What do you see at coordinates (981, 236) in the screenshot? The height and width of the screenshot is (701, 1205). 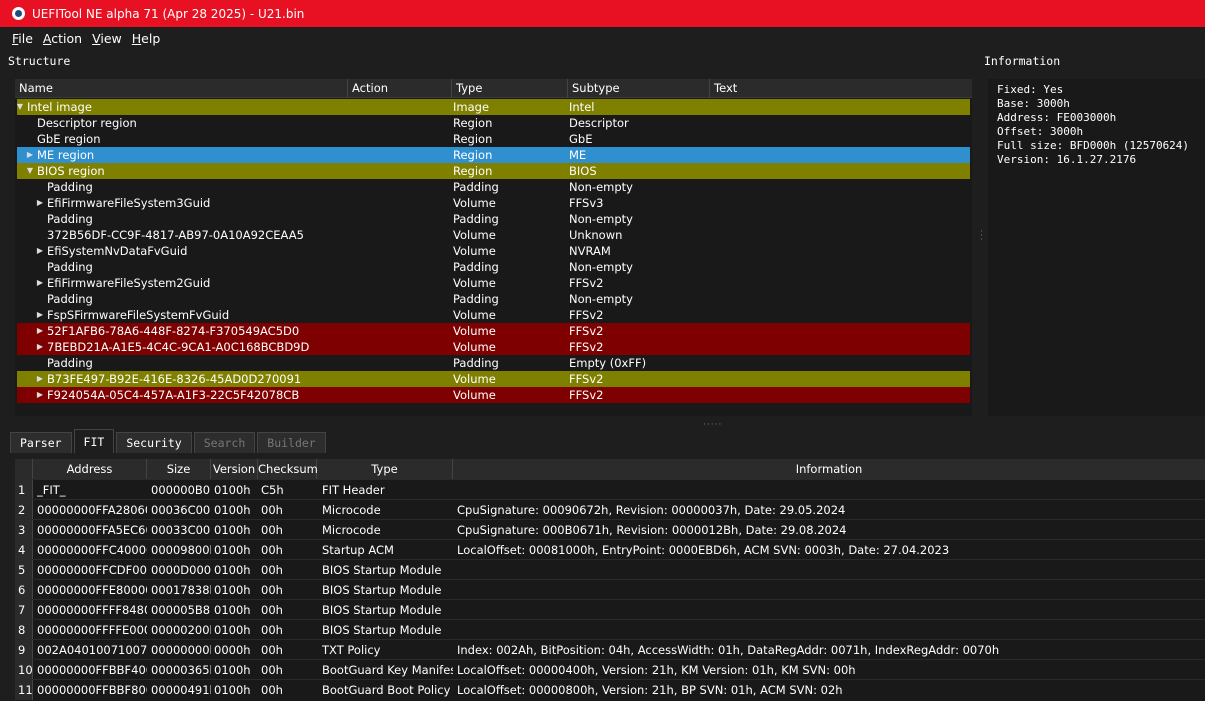 I see `vertical-splitter-handle: · · ·` at bounding box center [981, 236].